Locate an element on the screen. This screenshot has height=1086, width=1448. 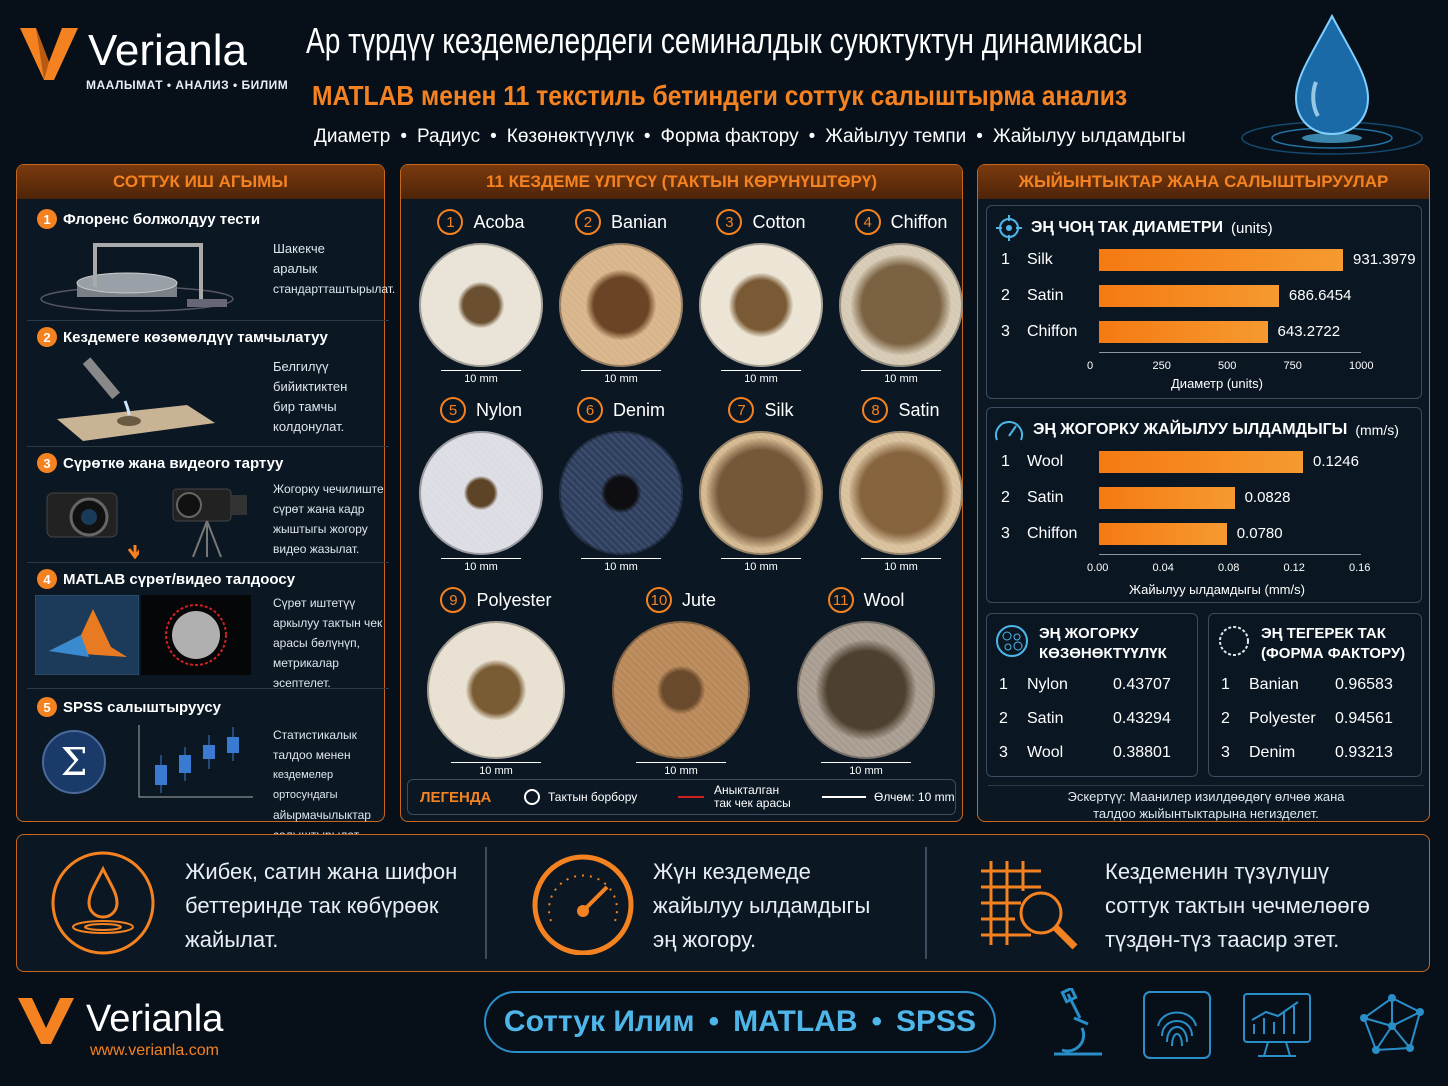
x-tick-label: 750 is located at coordinates (1292, 366).